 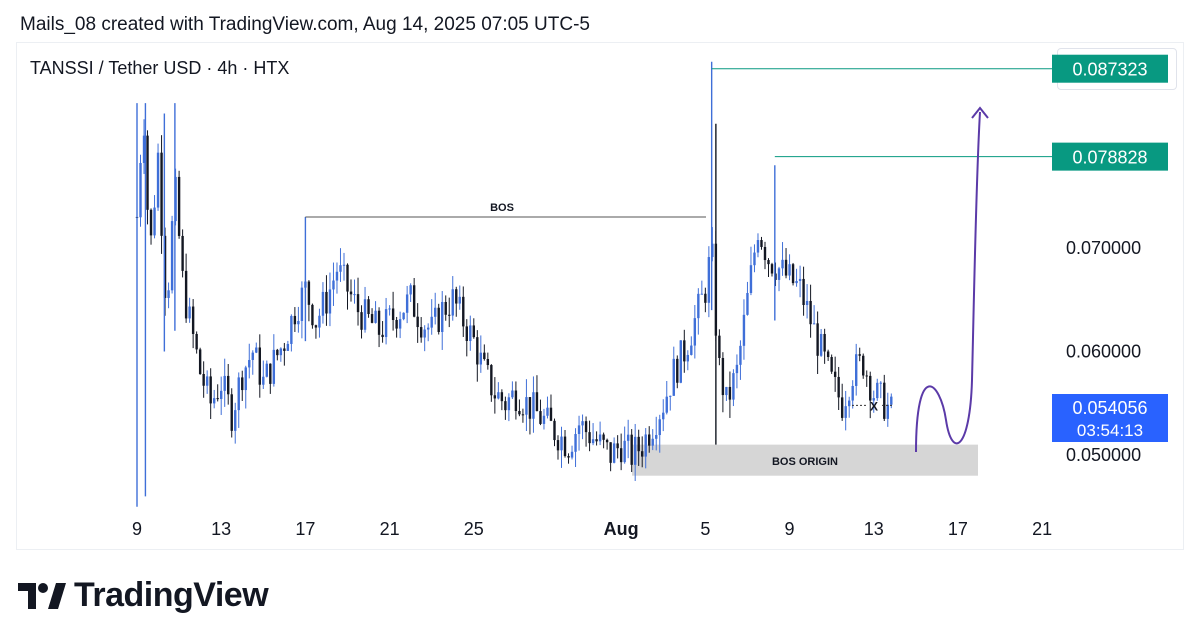 What do you see at coordinates (137, 529) in the screenshot?
I see `x-tick-label: 9` at bounding box center [137, 529].